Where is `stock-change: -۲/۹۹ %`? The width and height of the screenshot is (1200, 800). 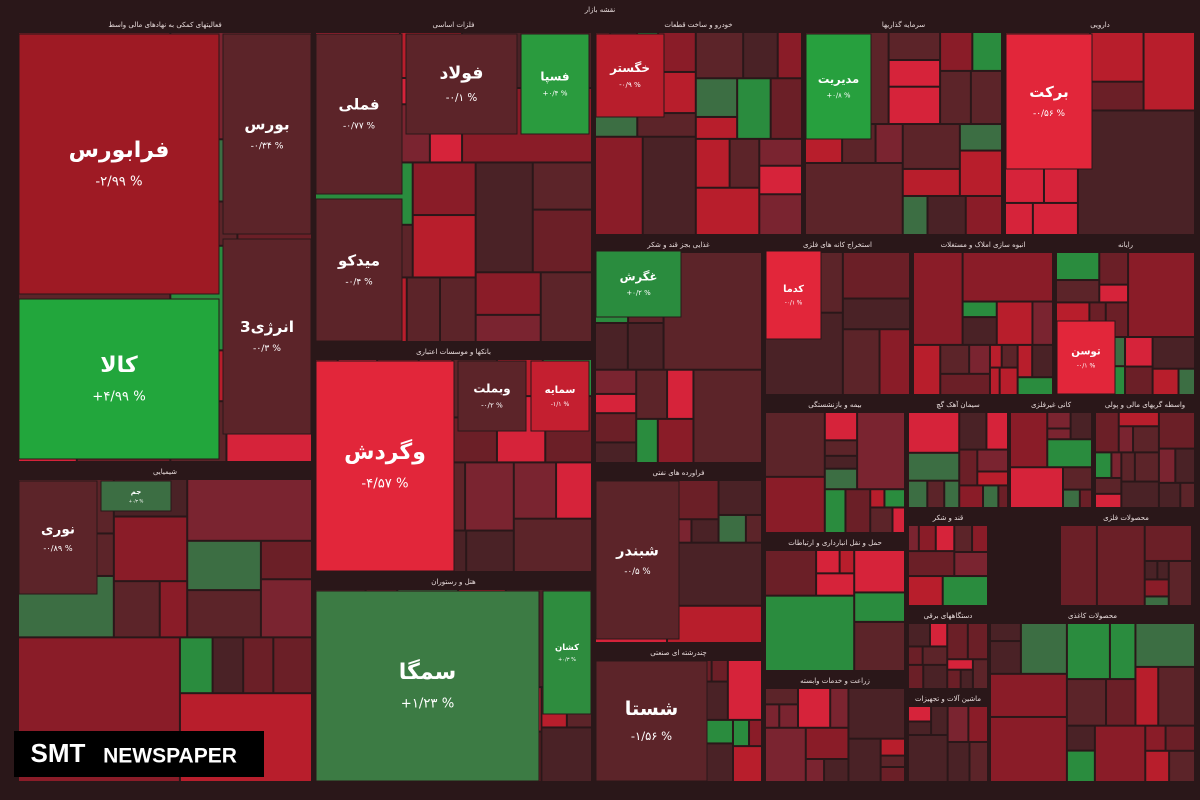 stock-change: -۲/۹۹ % is located at coordinates (118, 182).